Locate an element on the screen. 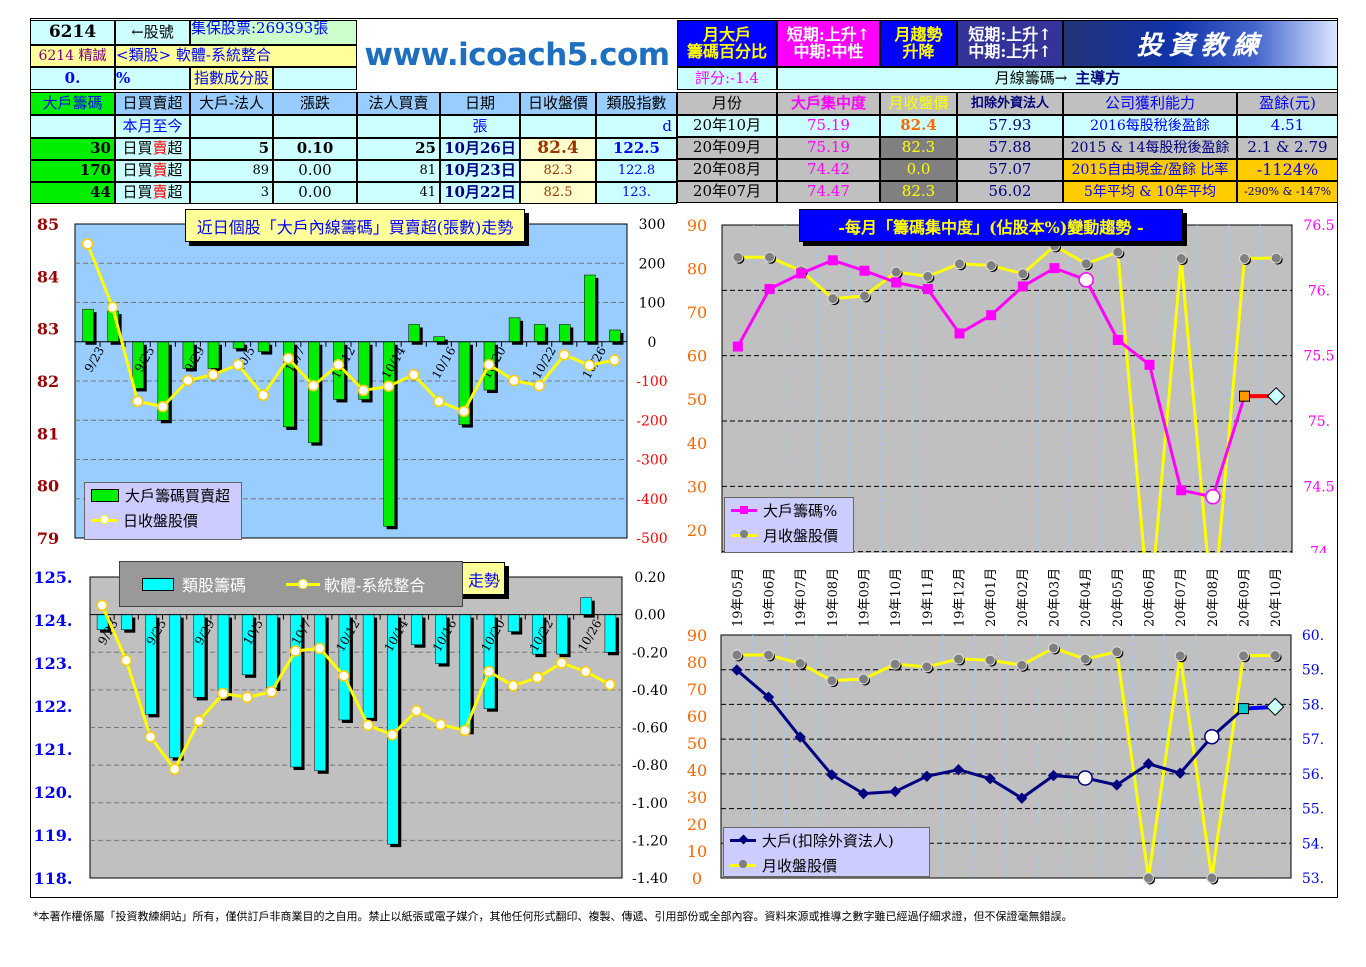 This screenshot has height=967, width=1366. right-axis-tick: 0.20 is located at coordinates (649, 578).